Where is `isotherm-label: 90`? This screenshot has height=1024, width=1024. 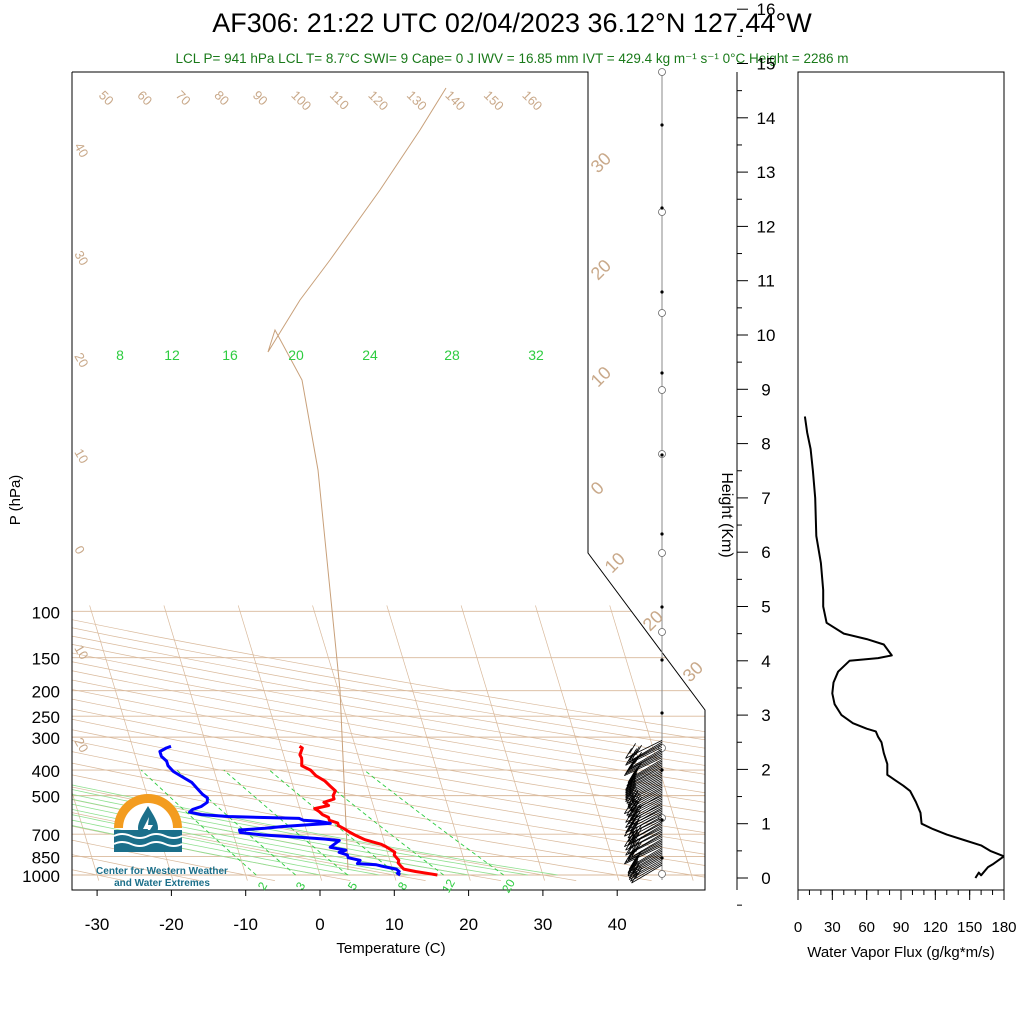 isotherm-label: 90 is located at coordinates (260, 98).